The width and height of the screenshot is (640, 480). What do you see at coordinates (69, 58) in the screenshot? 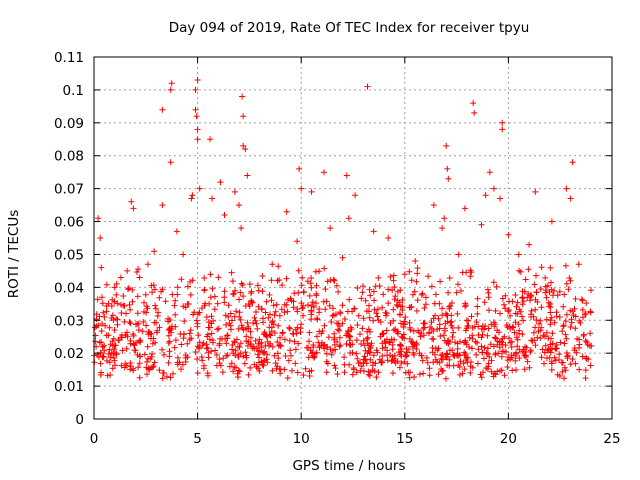
I see `y-tick-label: 0.11` at bounding box center [69, 58].